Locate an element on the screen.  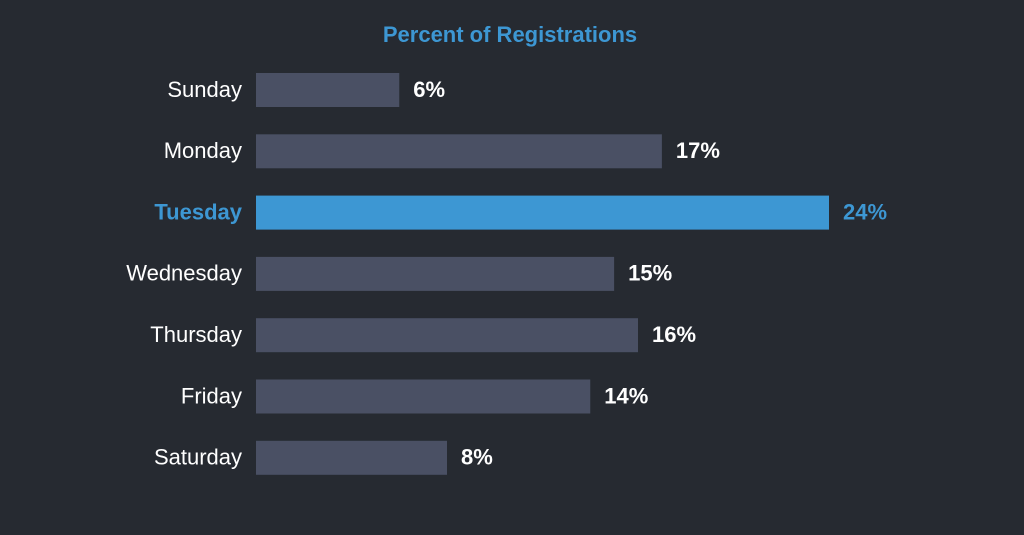
chart-title: Percent of Registrations is located at coordinates (510, 34).